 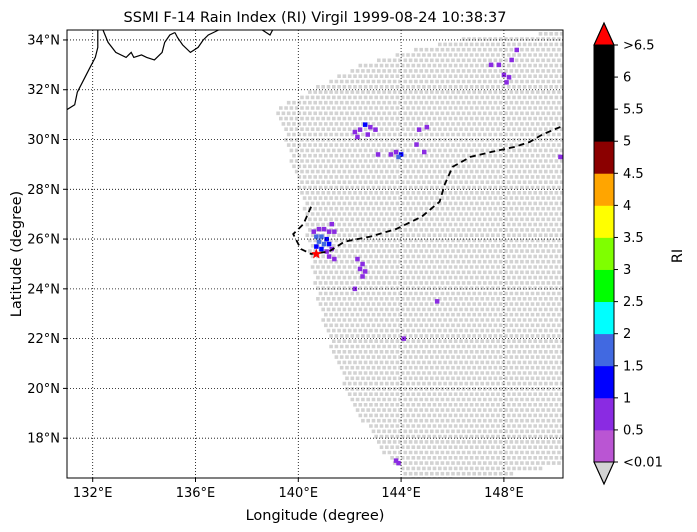 What do you see at coordinates (267, 33) in the screenshot?
I see `coastline-izu` at bounding box center [267, 33].